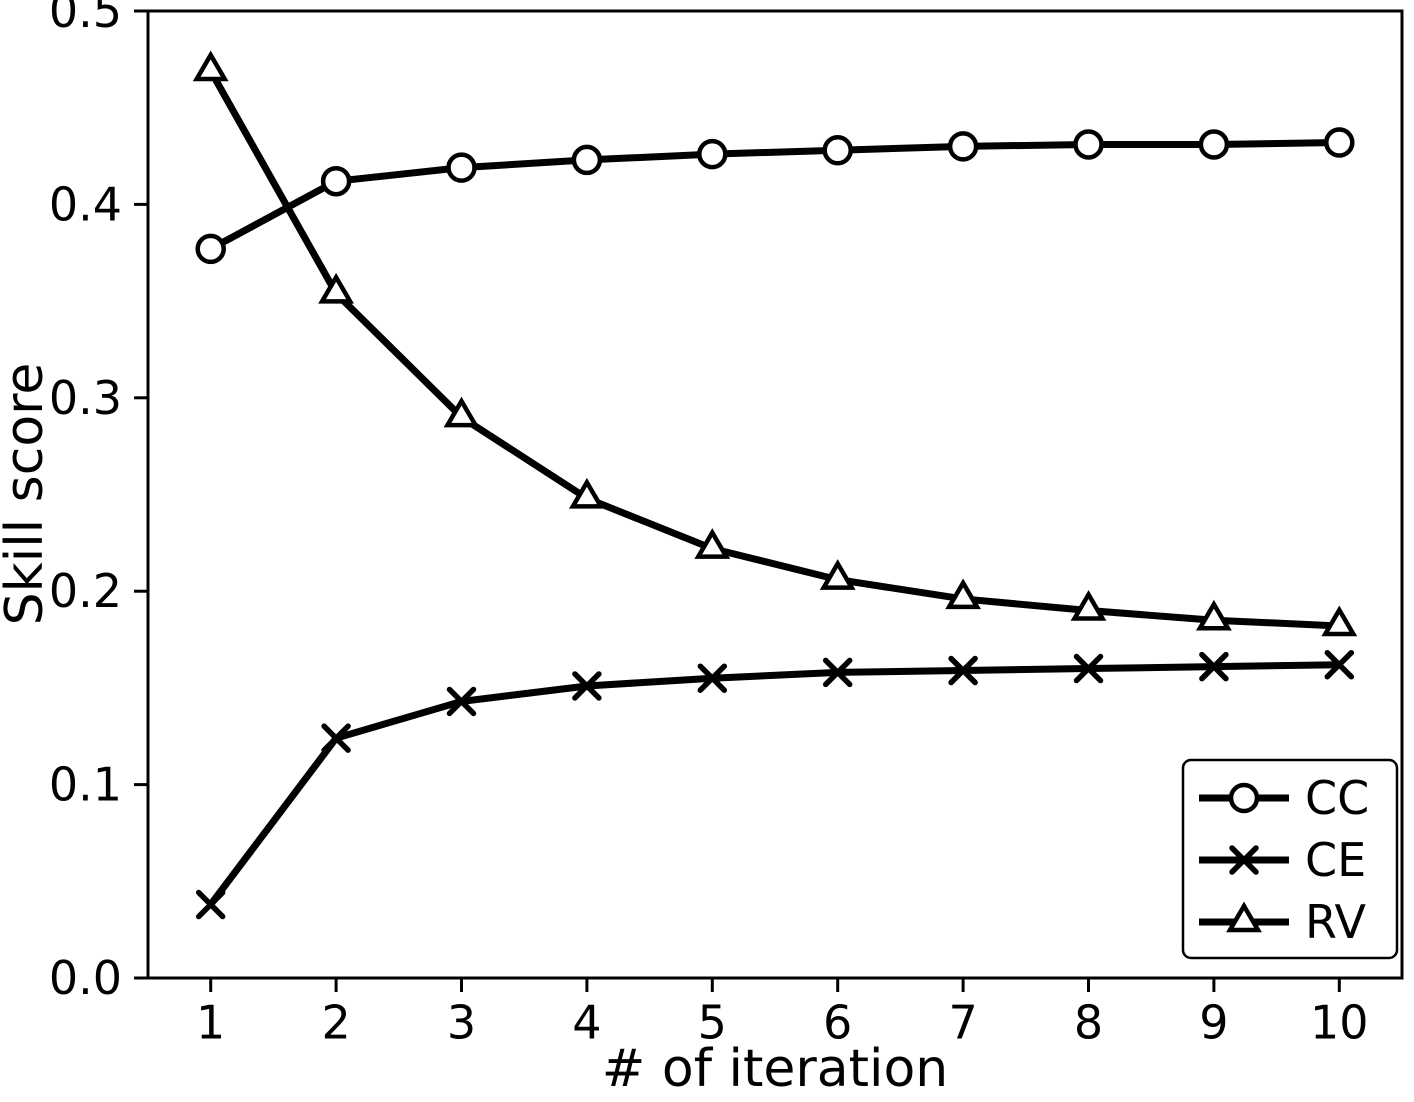 The height and width of the screenshot is (1102, 1414). I want to click on x-tick-label: 2, so click(335, 1022).